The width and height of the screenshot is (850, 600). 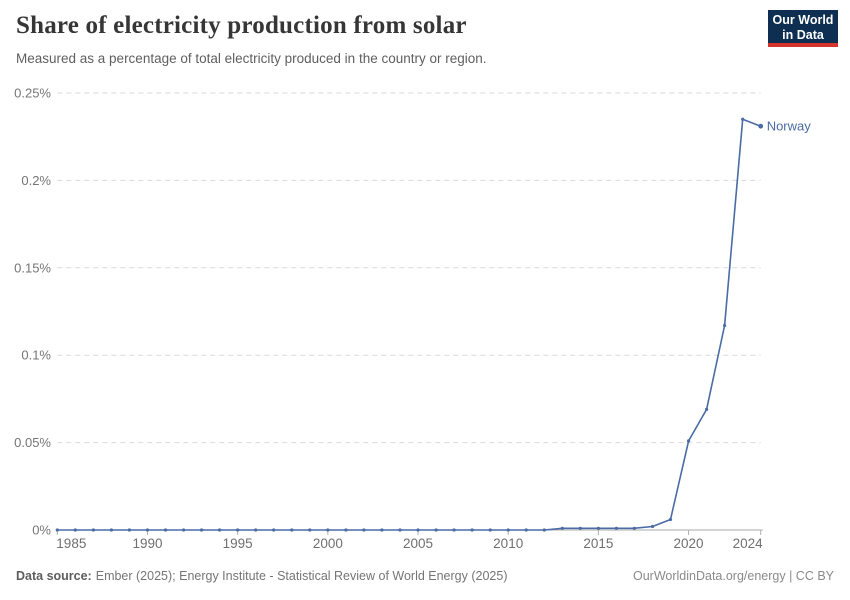 What do you see at coordinates (733, 576) in the screenshot?
I see `rights-link: OurWorldinData.org/energy | CC BY` at bounding box center [733, 576].